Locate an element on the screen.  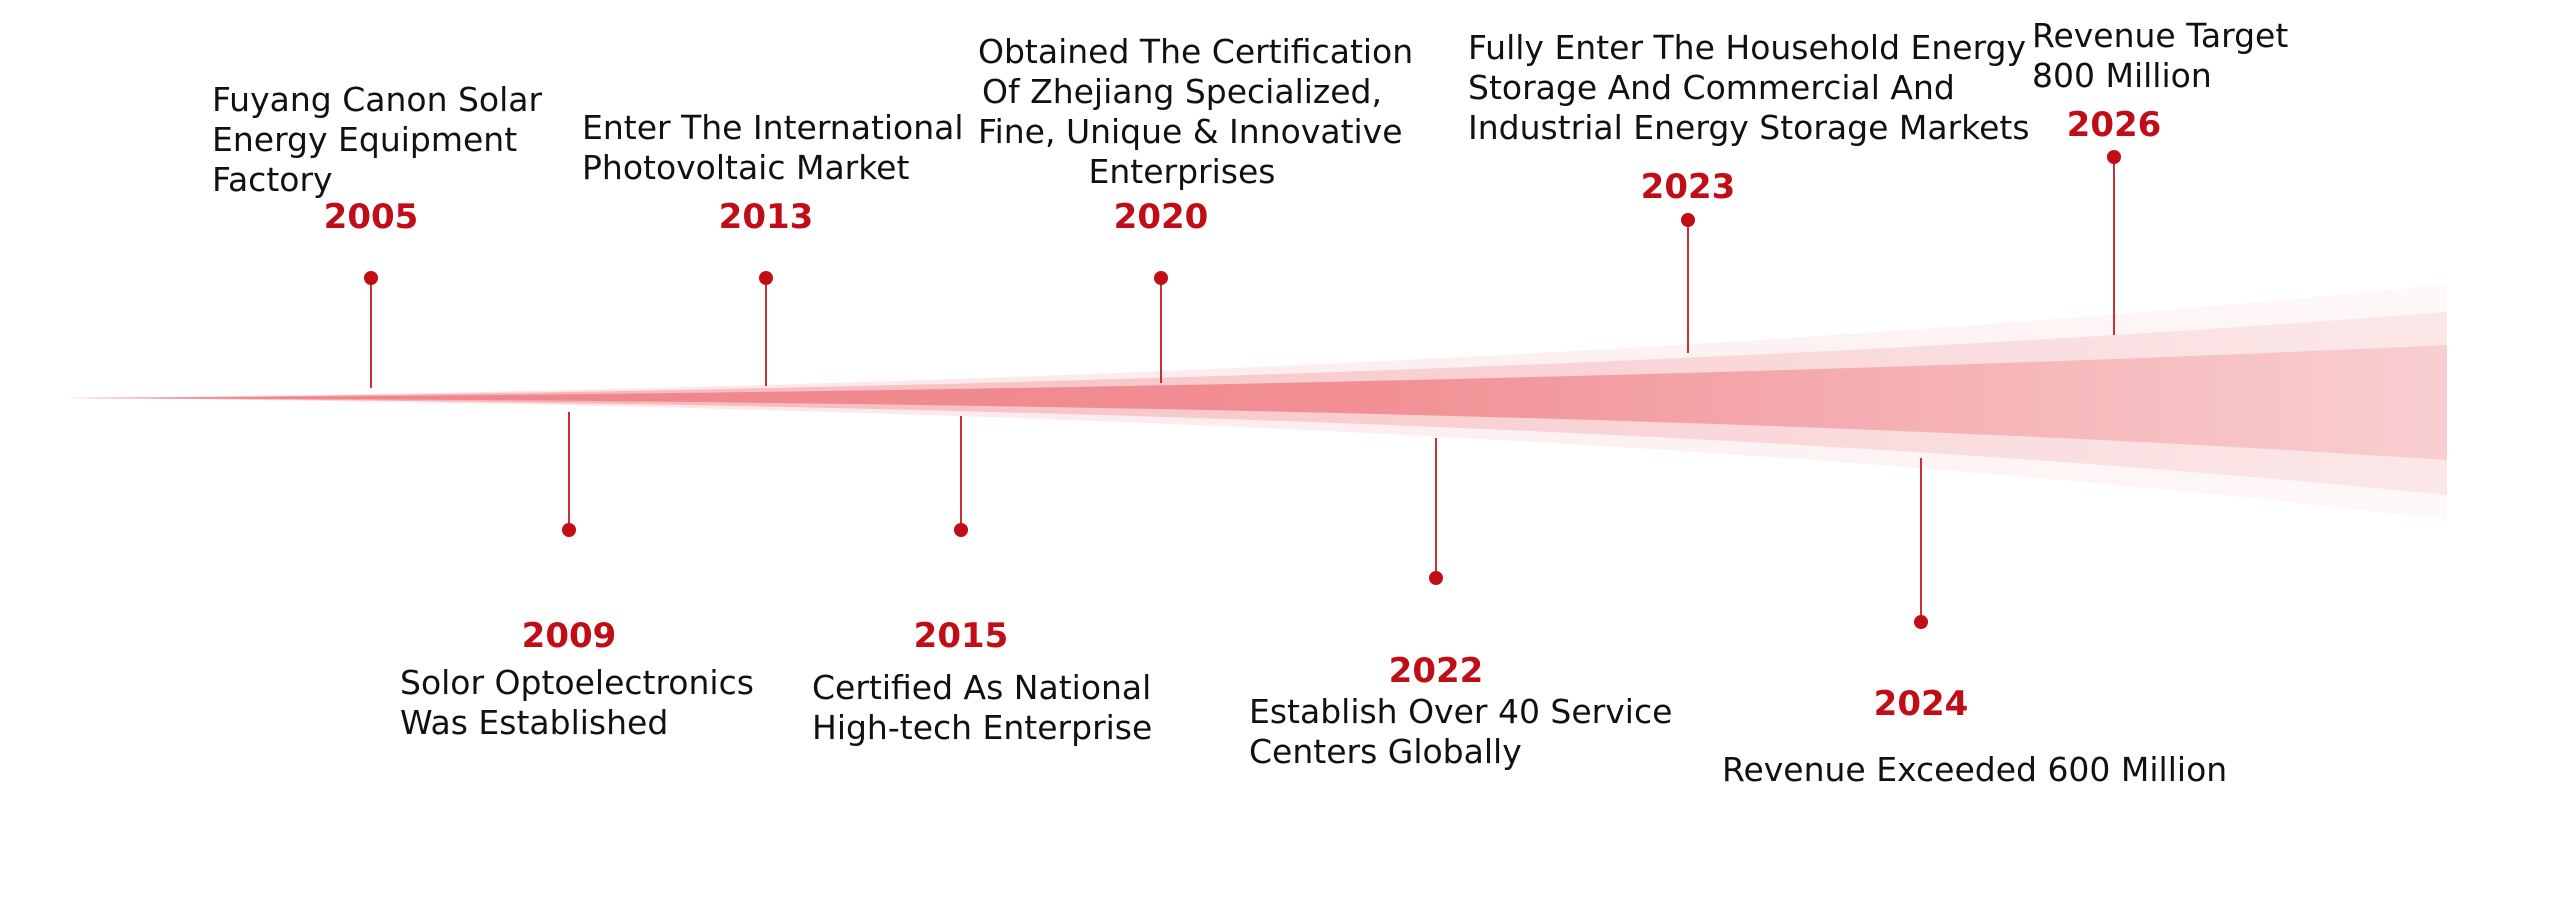
milestone-description: Solor Optoelectronics Was Established is located at coordinates (577, 703).